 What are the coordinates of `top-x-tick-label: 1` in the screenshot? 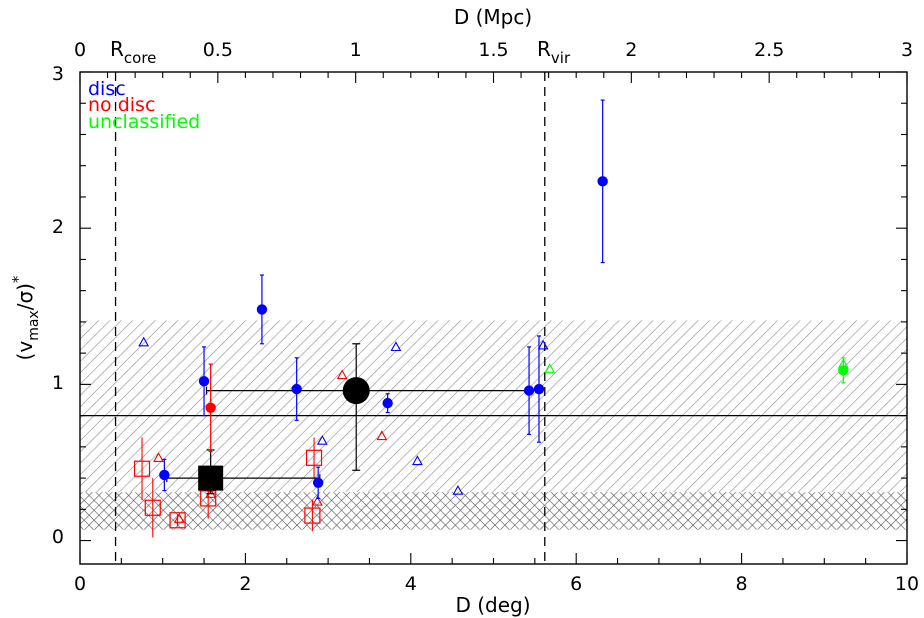 It's located at (356, 50).